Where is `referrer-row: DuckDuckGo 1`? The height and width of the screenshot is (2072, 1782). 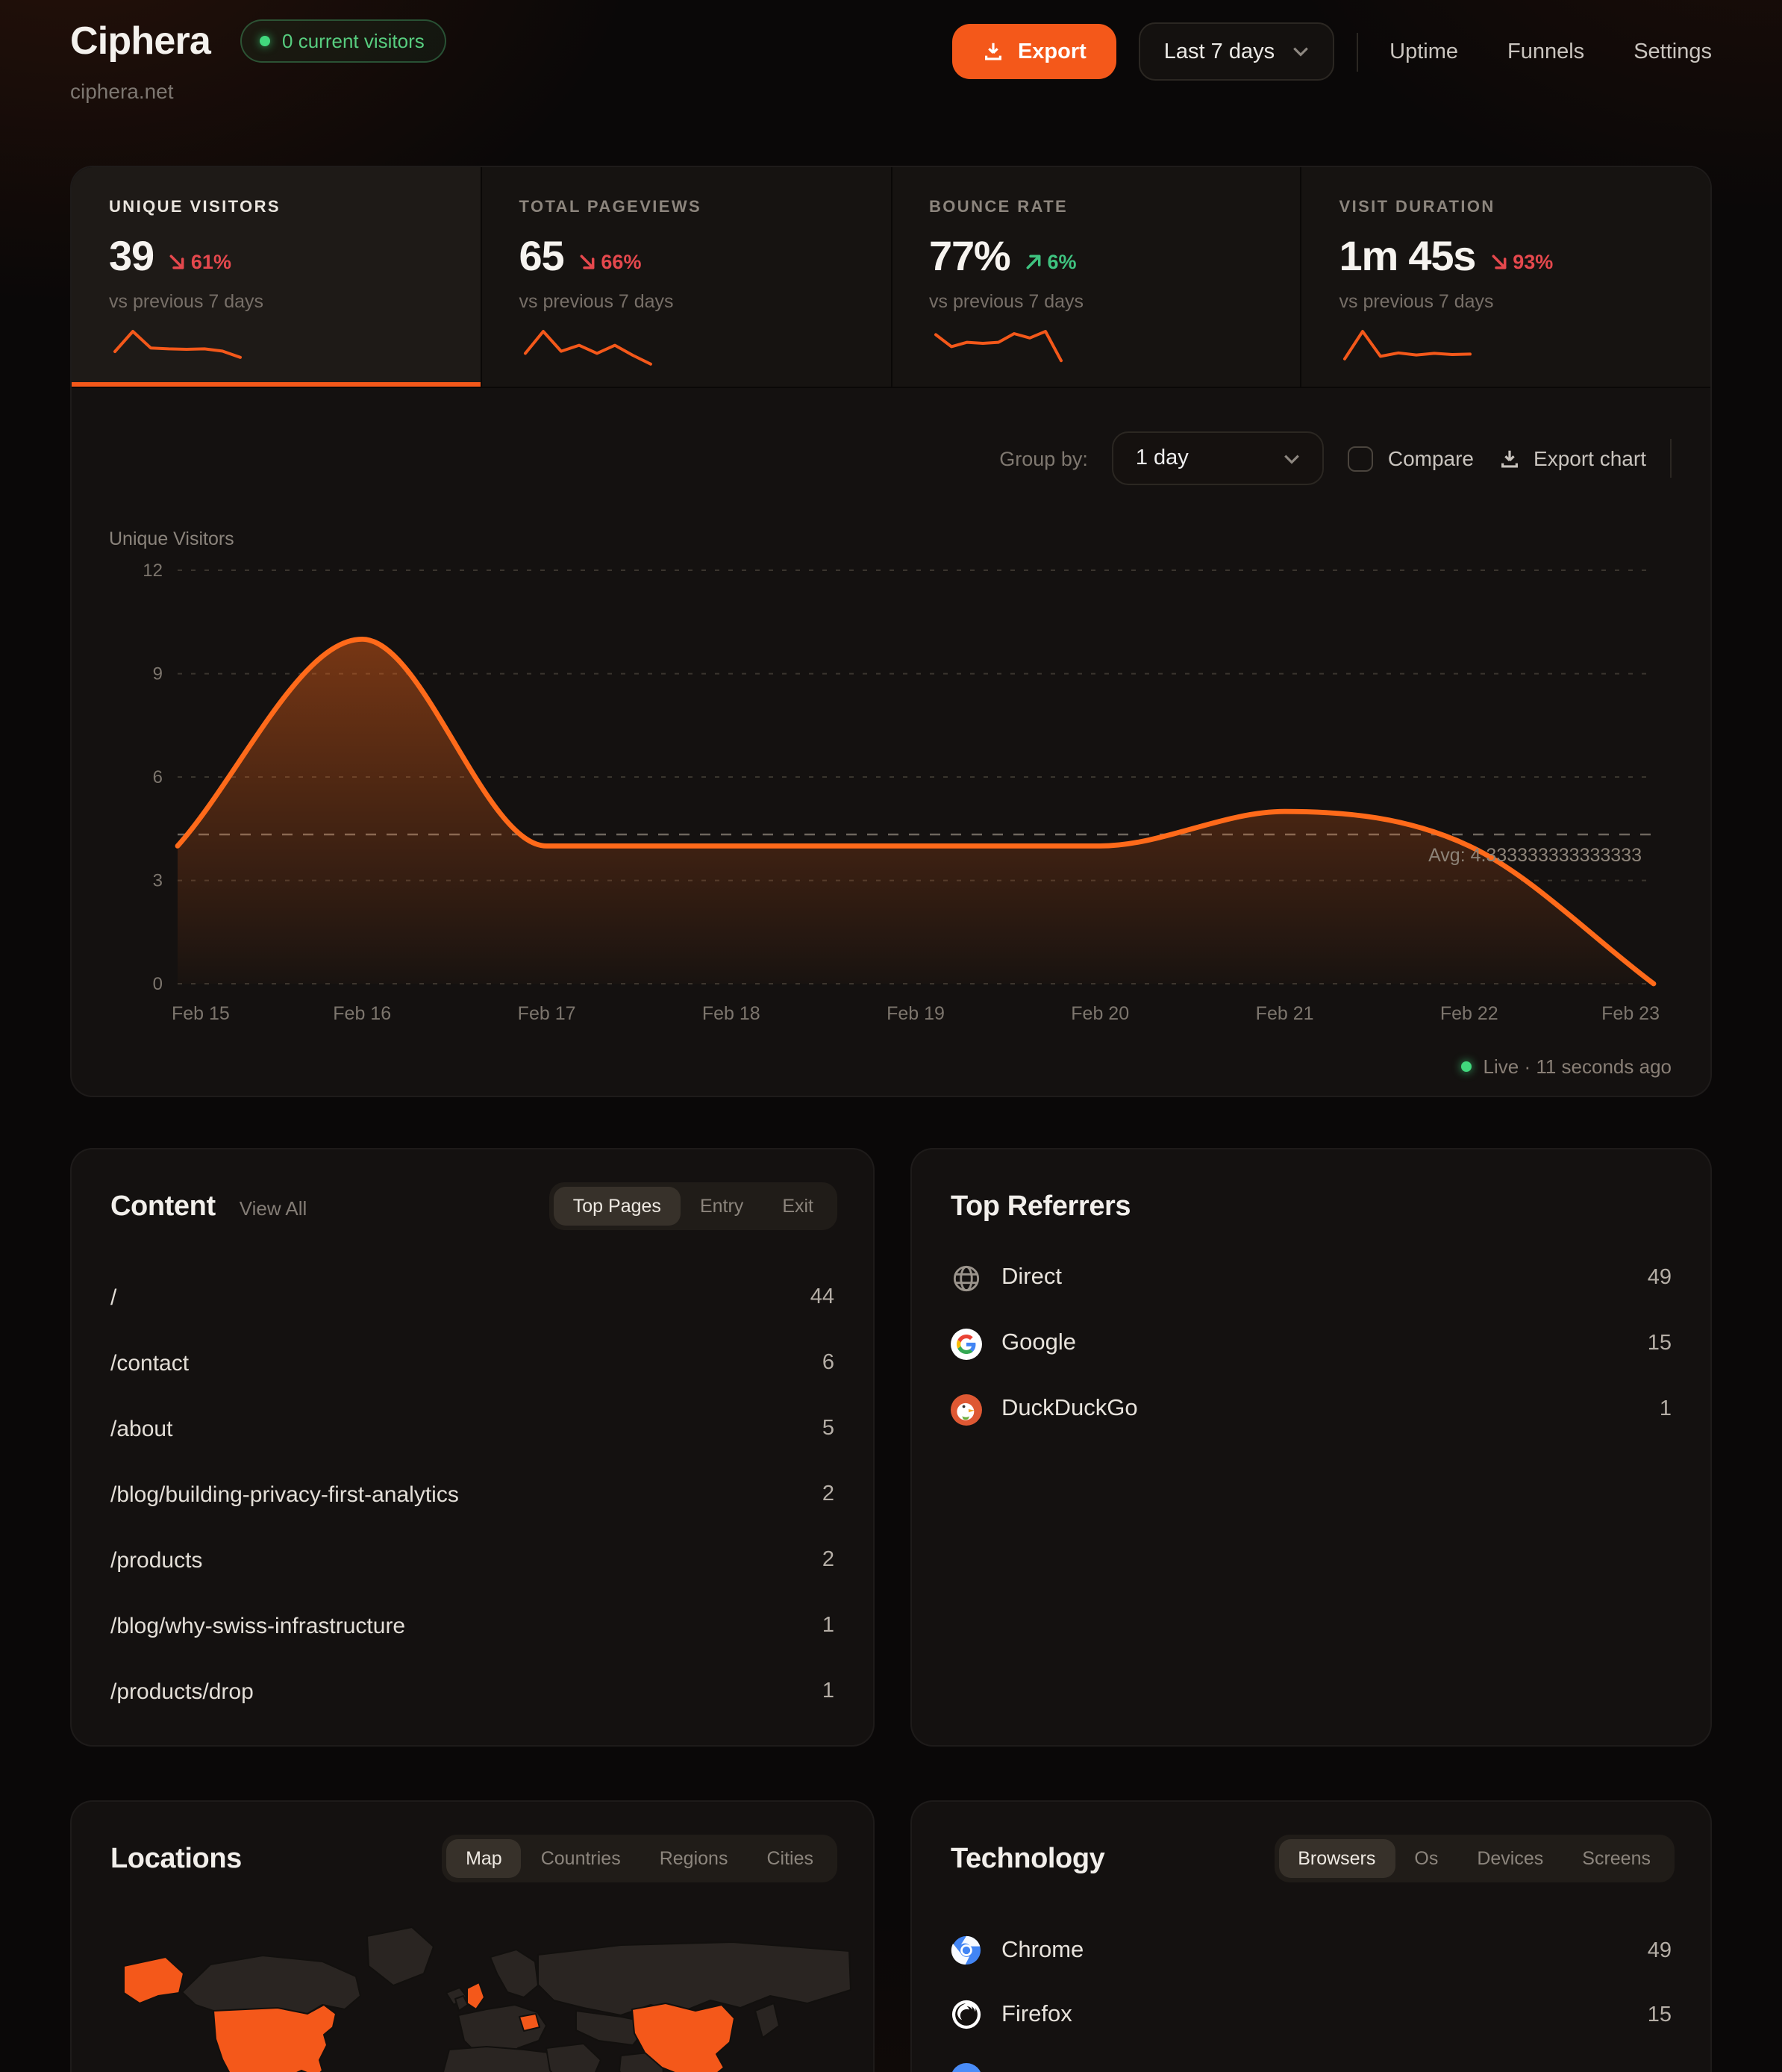 referrer-row: DuckDuckGo 1 is located at coordinates (1311, 1409).